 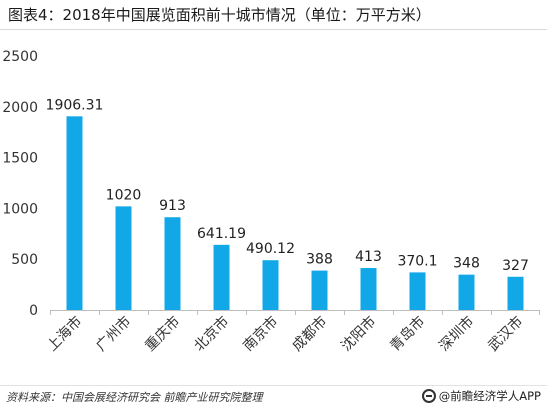 I want to click on value-label: 413, so click(x=368, y=257).